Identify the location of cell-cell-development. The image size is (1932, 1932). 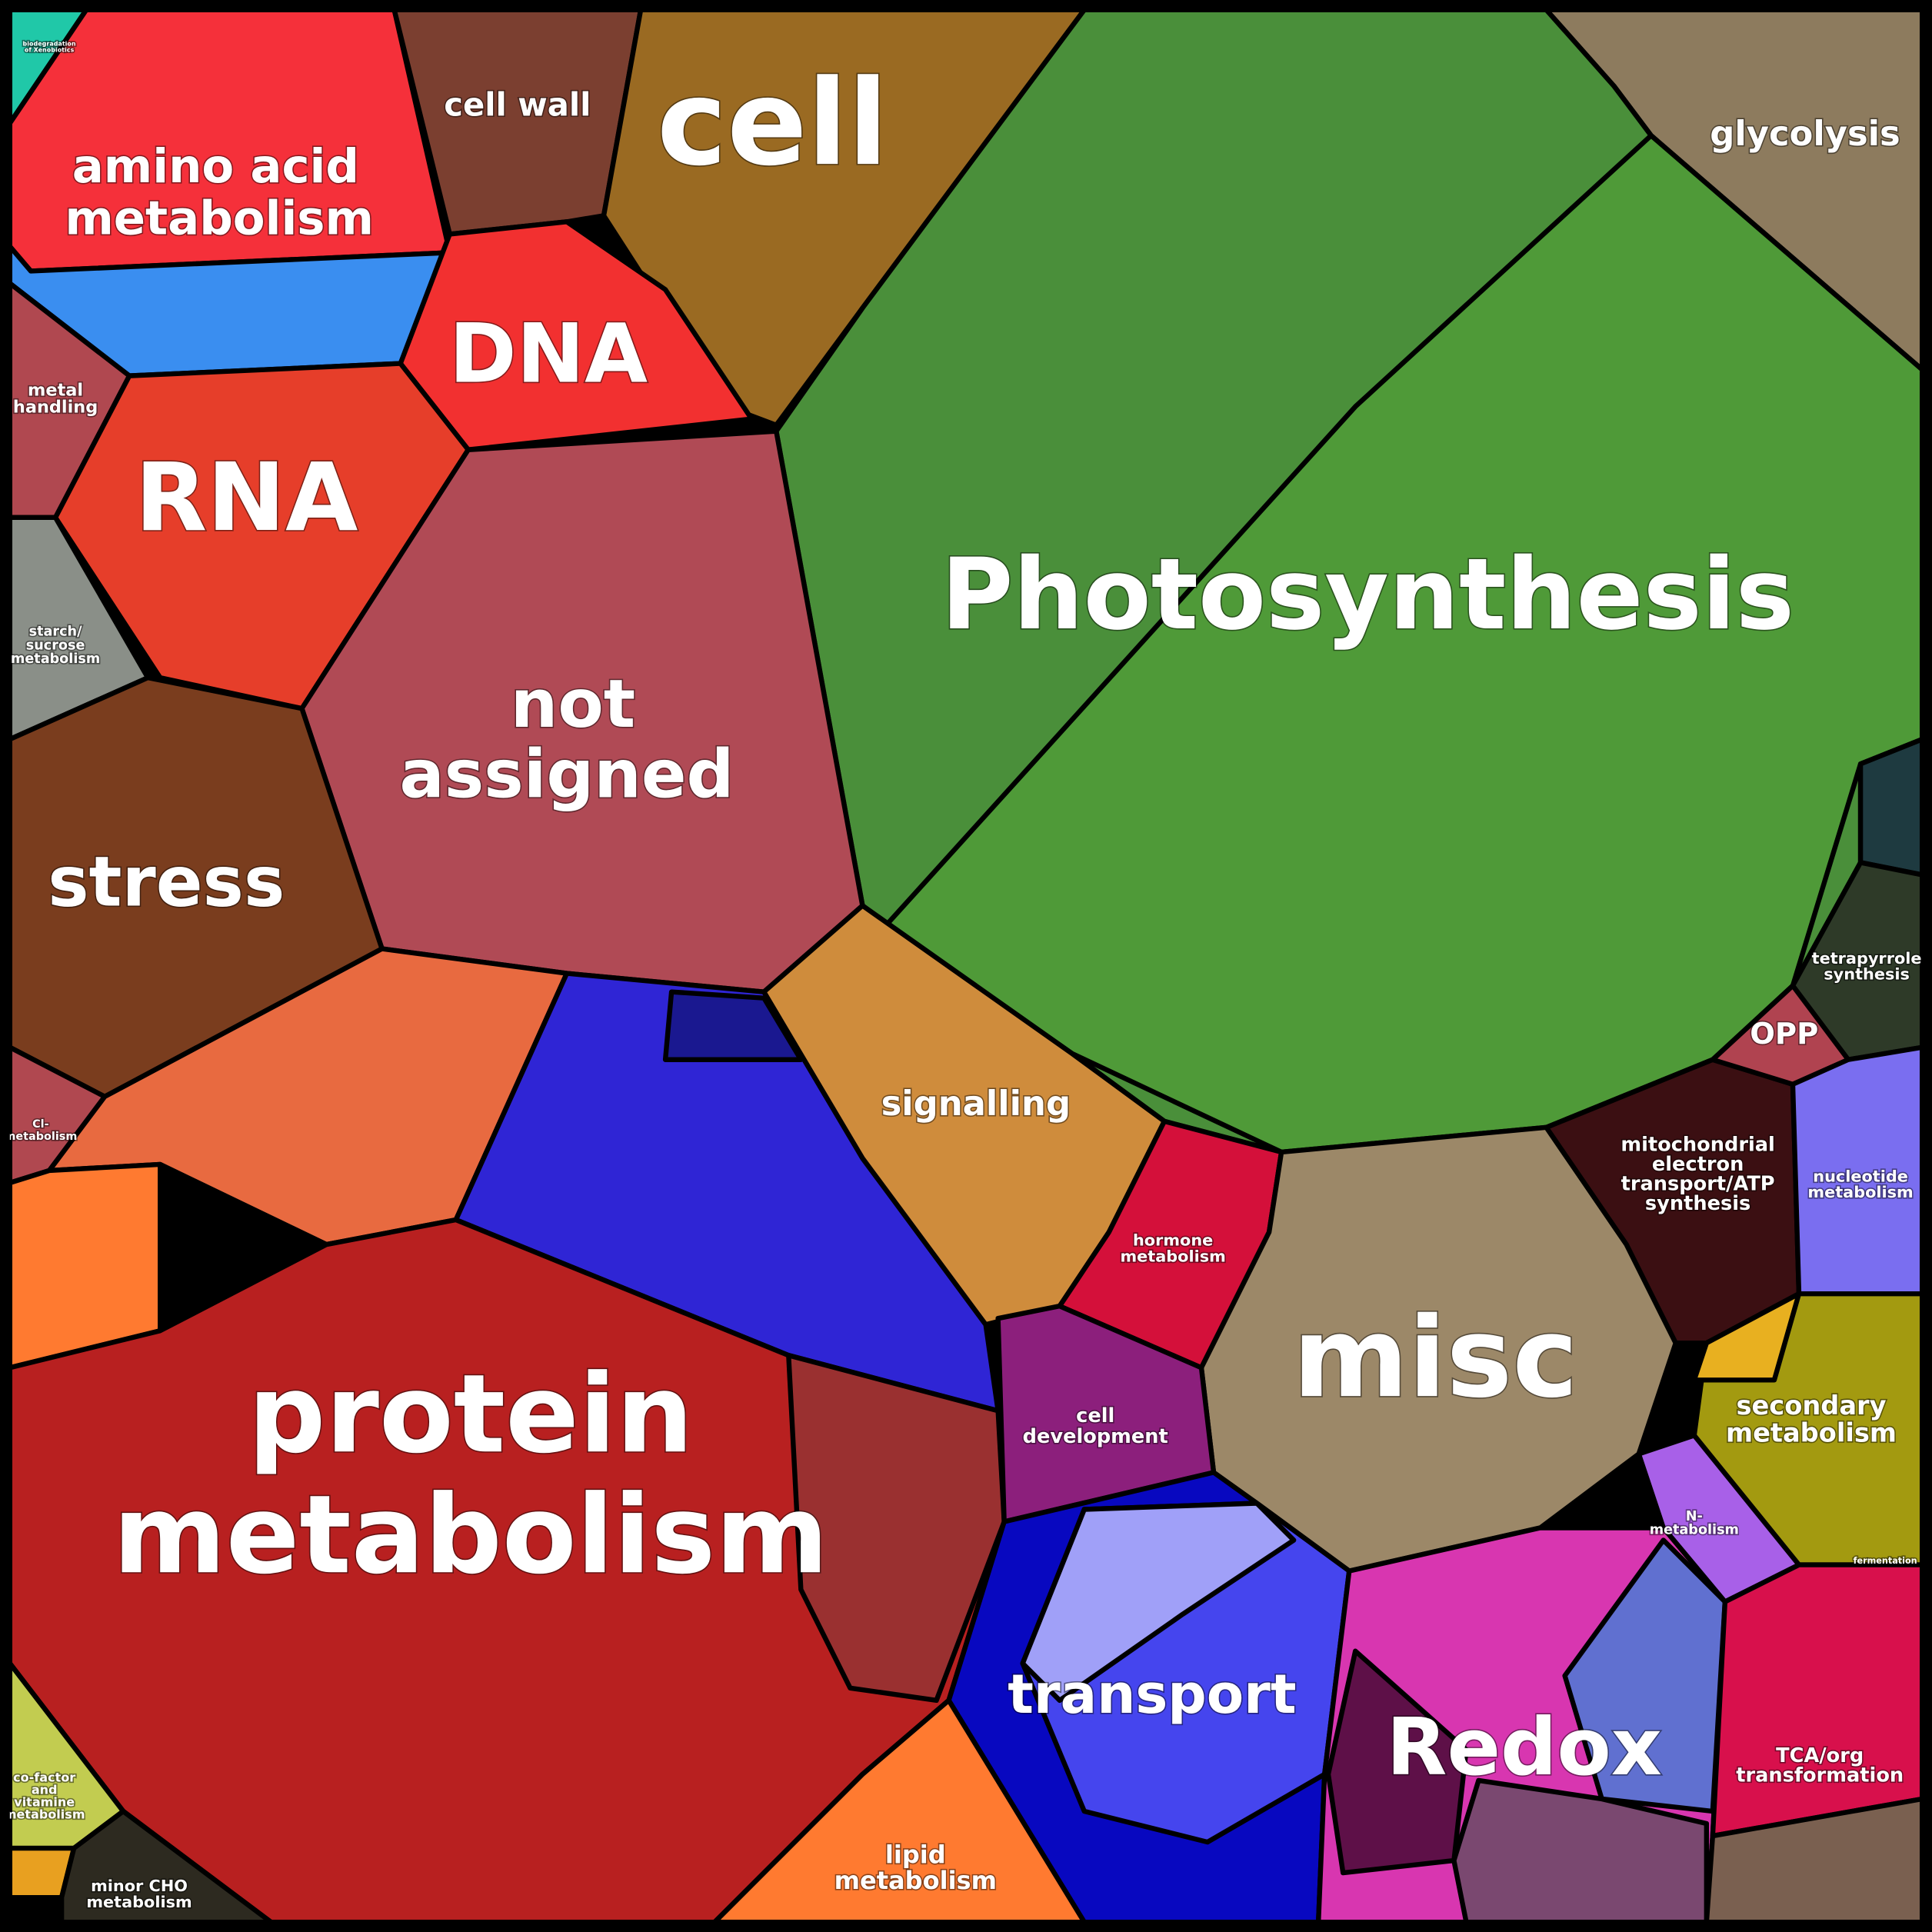
(1106, 1413).